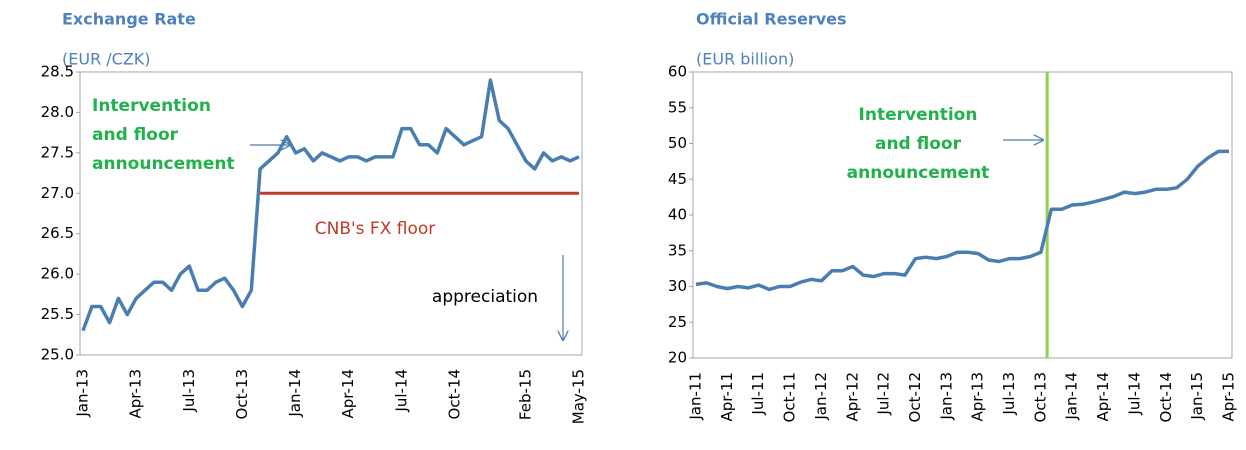 The image size is (1246, 450). I want to click on x-tick-label: Jan-15, so click(1197, 396).